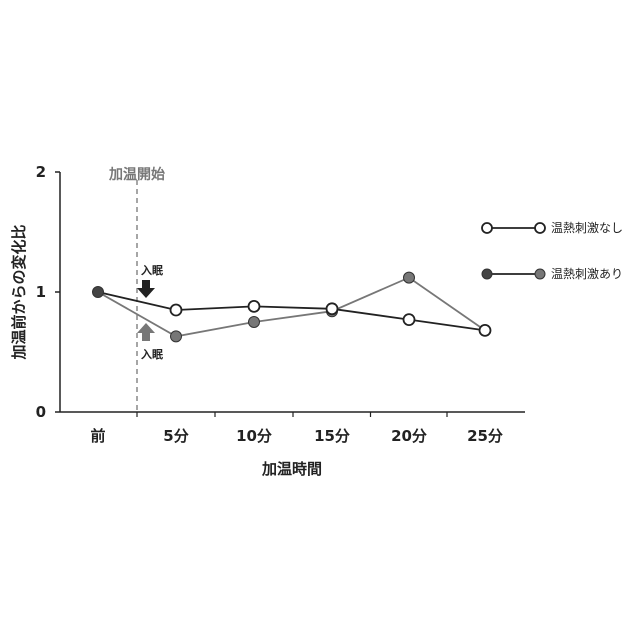 The height and width of the screenshot is (640, 640). What do you see at coordinates (587, 228) in the screenshot?
I see `legend-label-without-heat: 温熱刺激なし` at bounding box center [587, 228].